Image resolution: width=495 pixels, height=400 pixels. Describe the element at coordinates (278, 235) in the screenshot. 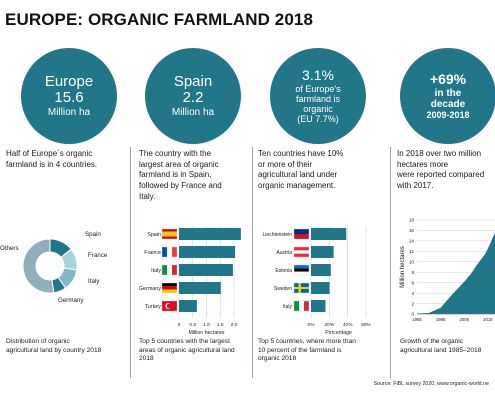

I see `category-label: Liechtenstein` at that location.